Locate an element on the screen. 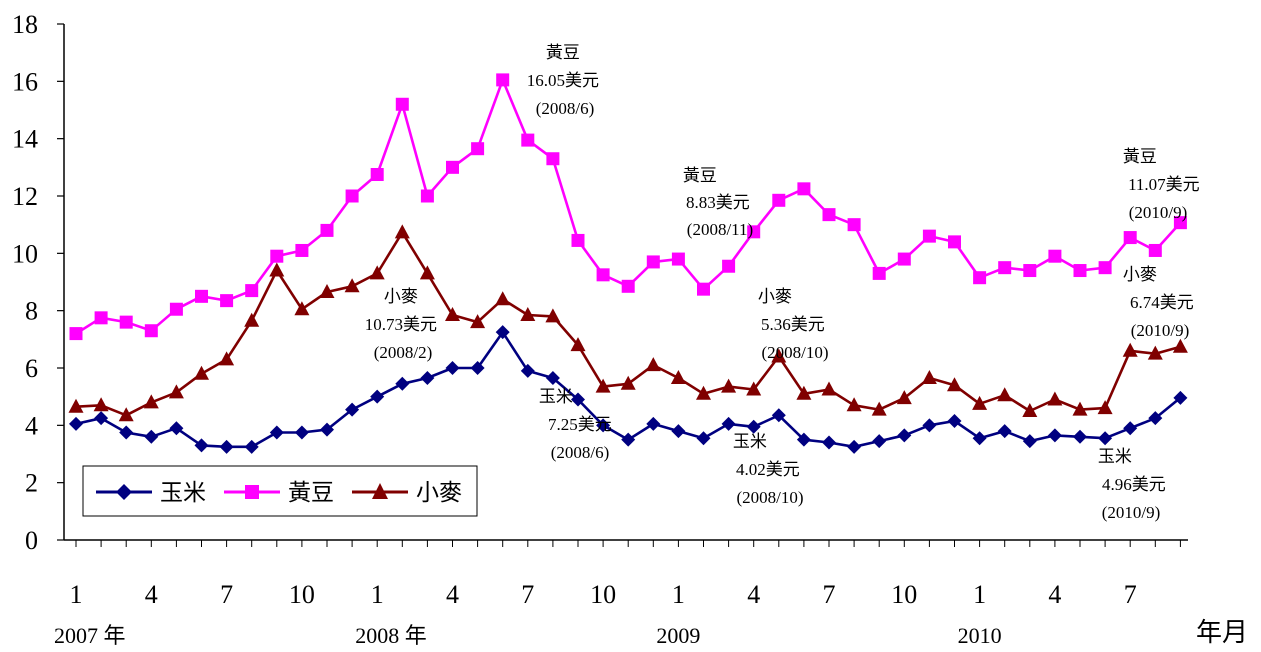 This screenshot has height=652, width=1261. y-tick-label: 16 is located at coordinates (25, 81).